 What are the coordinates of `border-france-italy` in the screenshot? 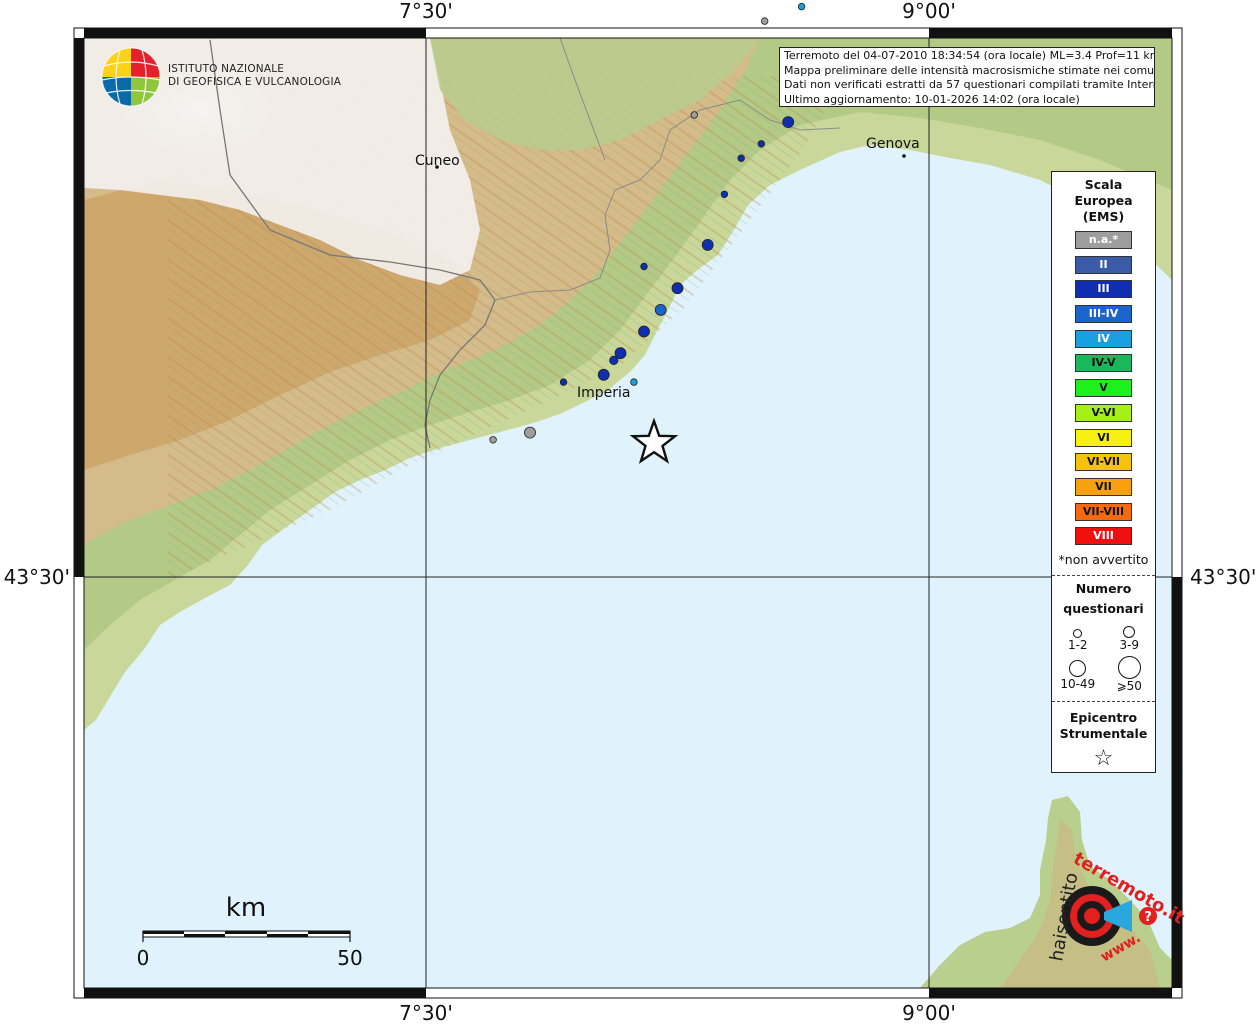 It's located at (352, 244).